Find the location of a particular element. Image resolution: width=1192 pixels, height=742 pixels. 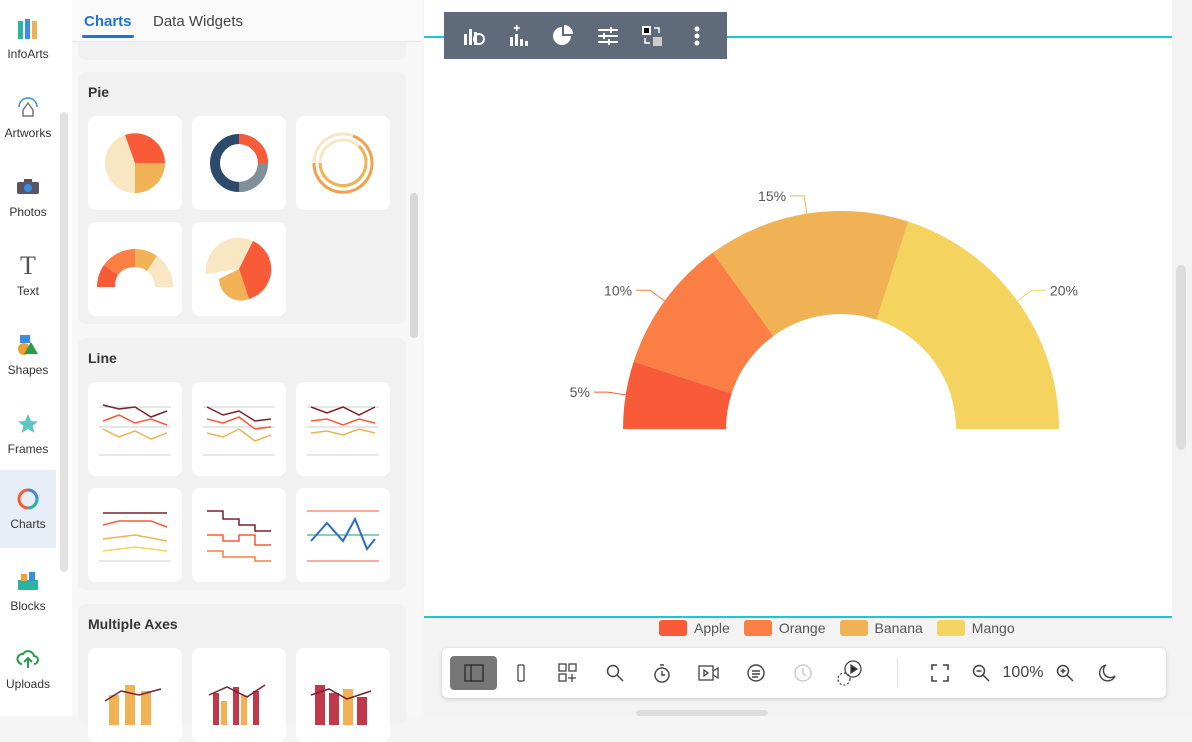

multiple-axes-section: Multiple Axes is located at coordinates (242, 673).